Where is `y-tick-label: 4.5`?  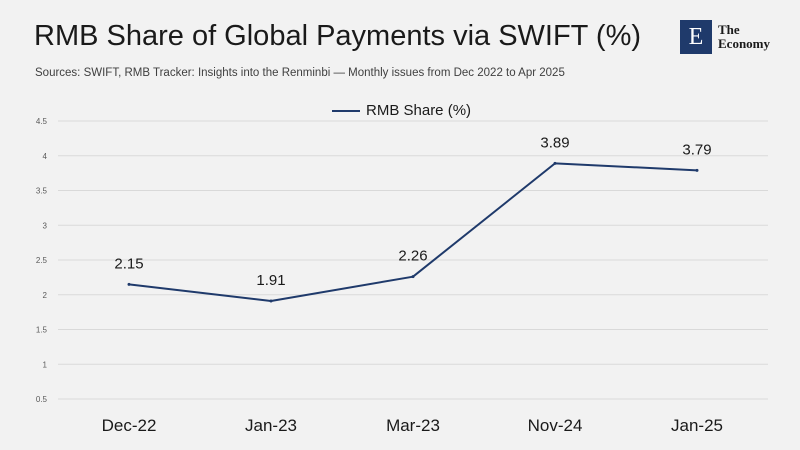 y-tick-label: 4.5 is located at coordinates (42, 121).